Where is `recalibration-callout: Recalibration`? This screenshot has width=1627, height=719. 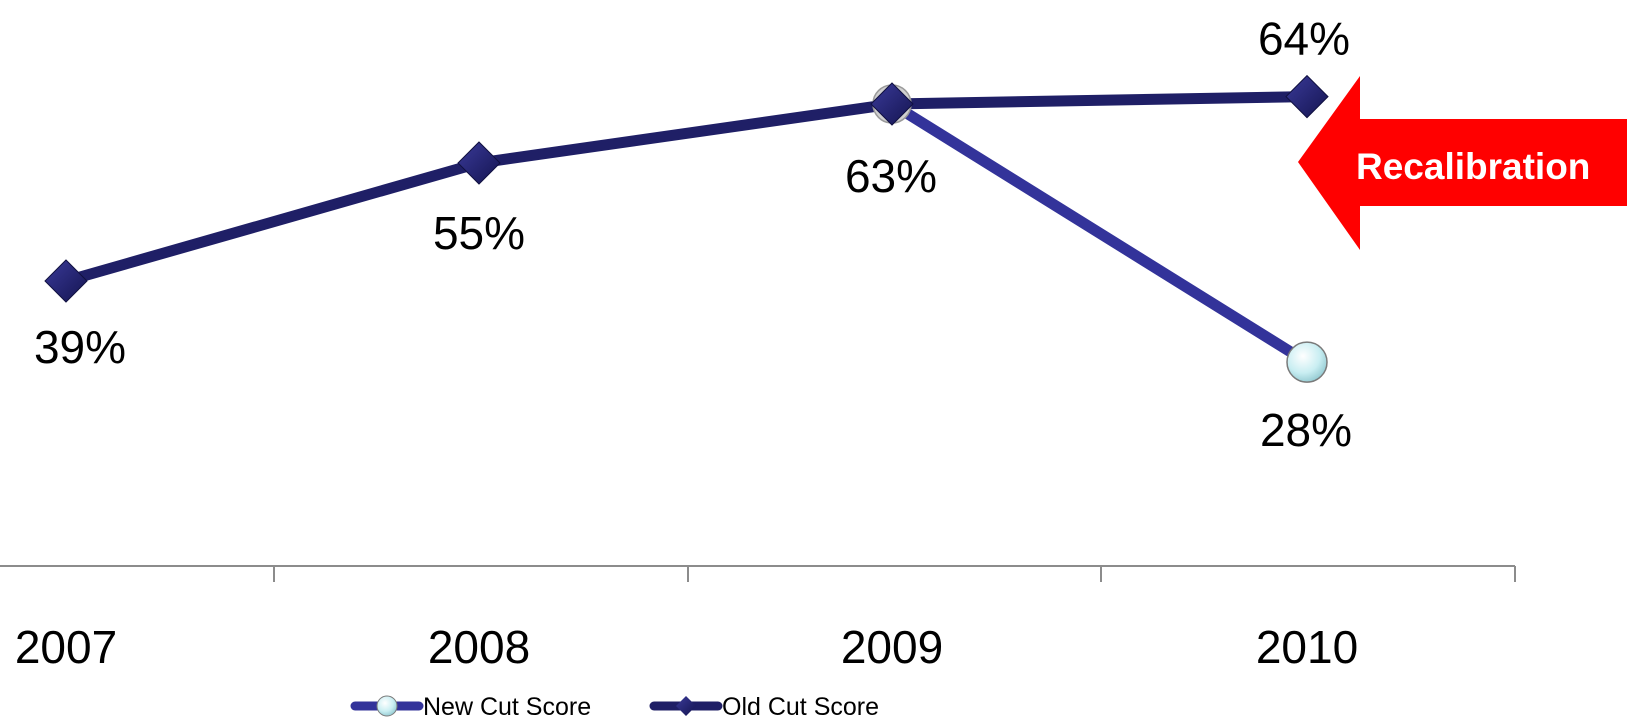
recalibration-callout: Recalibration is located at coordinates (1462, 163).